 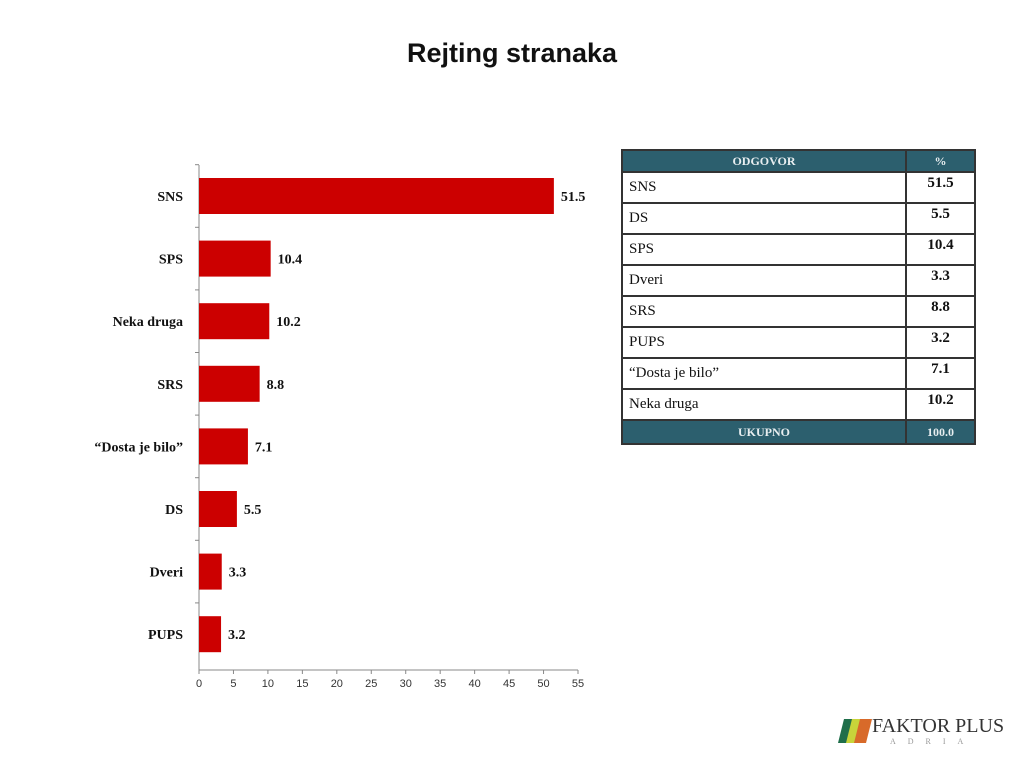 What do you see at coordinates (406, 684) in the screenshot?
I see `x-tick-label: 30` at bounding box center [406, 684].